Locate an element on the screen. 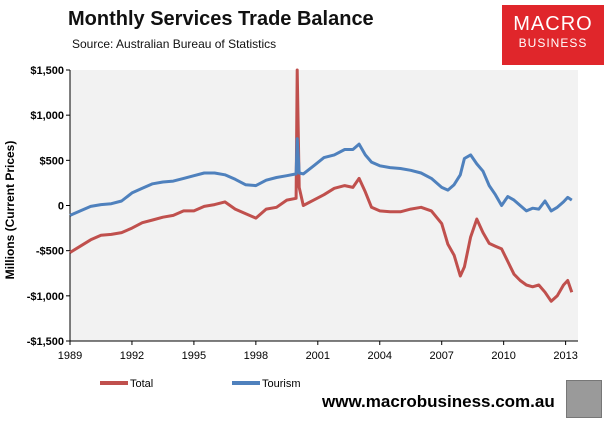 Image resolution: width=608 pixels, height=423 pixels. x-tick-label: 1992 is located at coordinates (132, 356).